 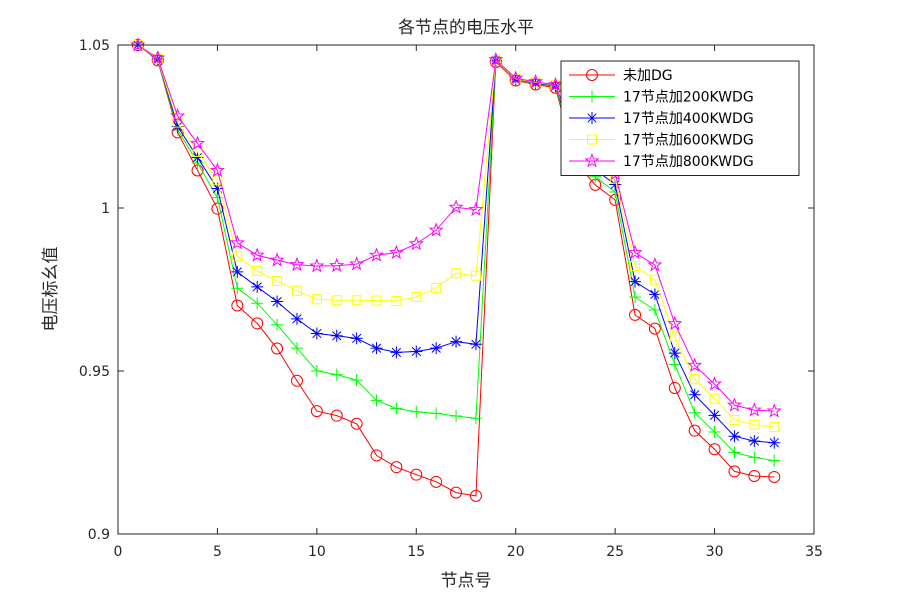 I want to click on legend-item: 17节点加200KWDG, so click(x=661, y=98).